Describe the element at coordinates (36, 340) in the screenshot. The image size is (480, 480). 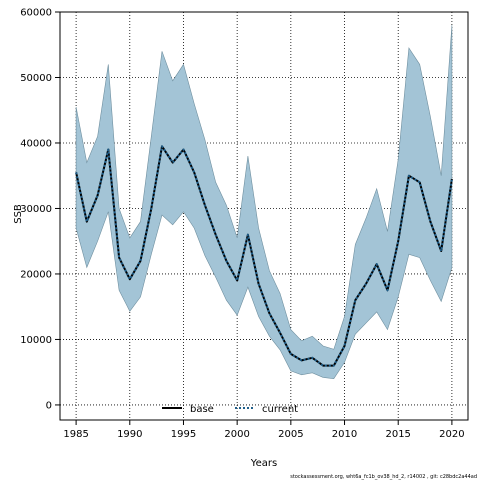
I see `y-tick-label: 10000` at that location.